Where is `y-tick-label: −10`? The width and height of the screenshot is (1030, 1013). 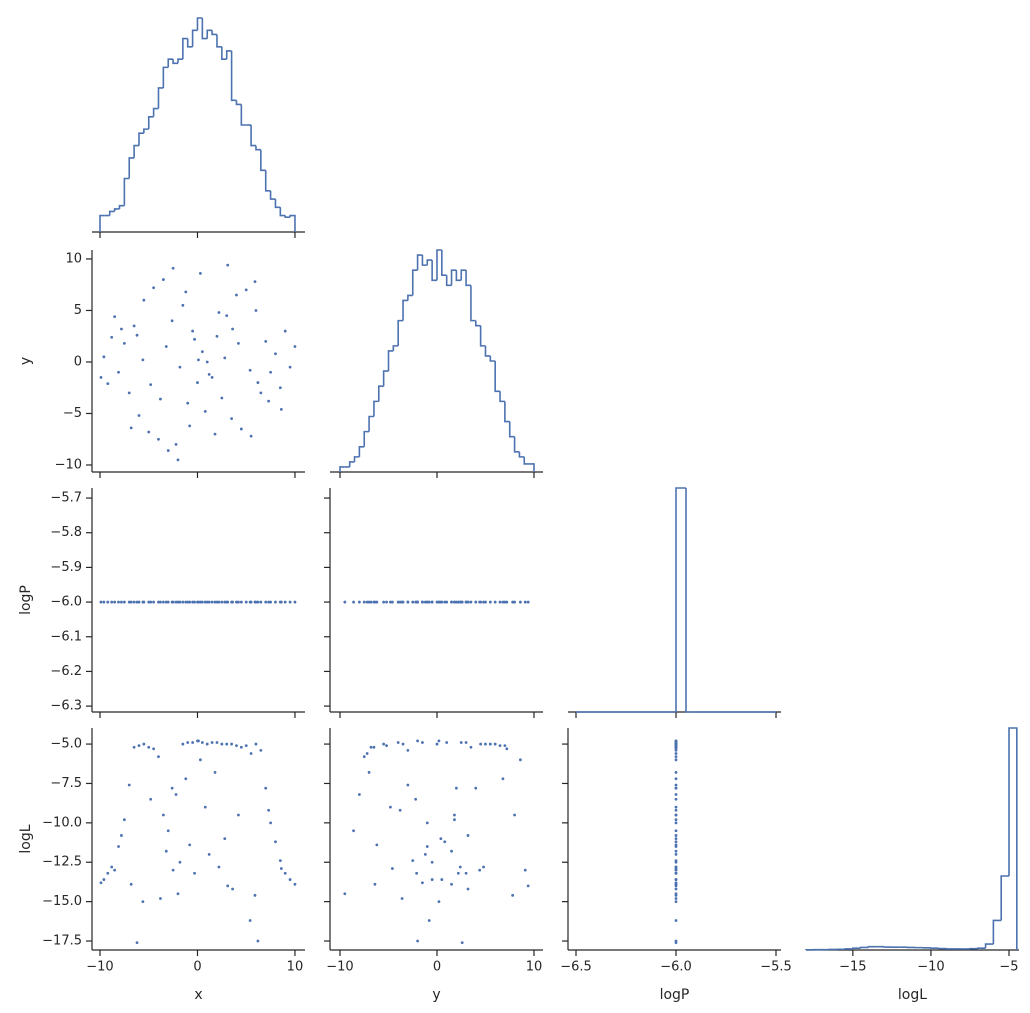 y-tick-label: −10 is located at coordinates (68, 464).